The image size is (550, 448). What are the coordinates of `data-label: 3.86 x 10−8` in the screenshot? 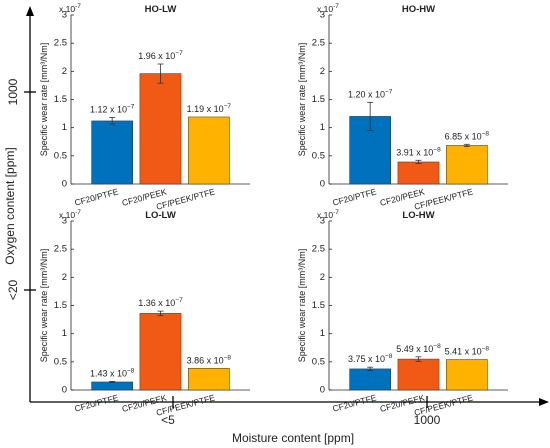 It's located at (209, 359).